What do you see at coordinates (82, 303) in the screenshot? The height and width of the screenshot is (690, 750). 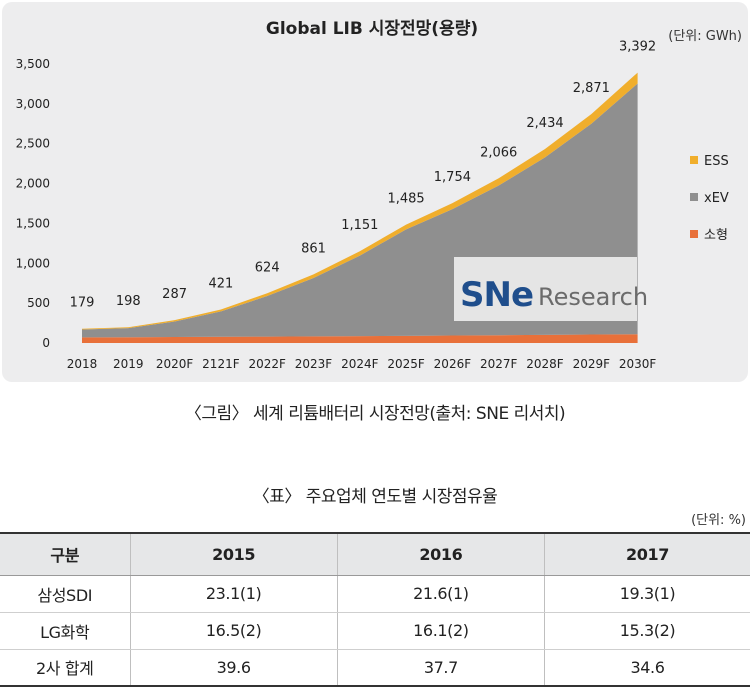 I see `data-label: 179` at bounding box center [82, 303].